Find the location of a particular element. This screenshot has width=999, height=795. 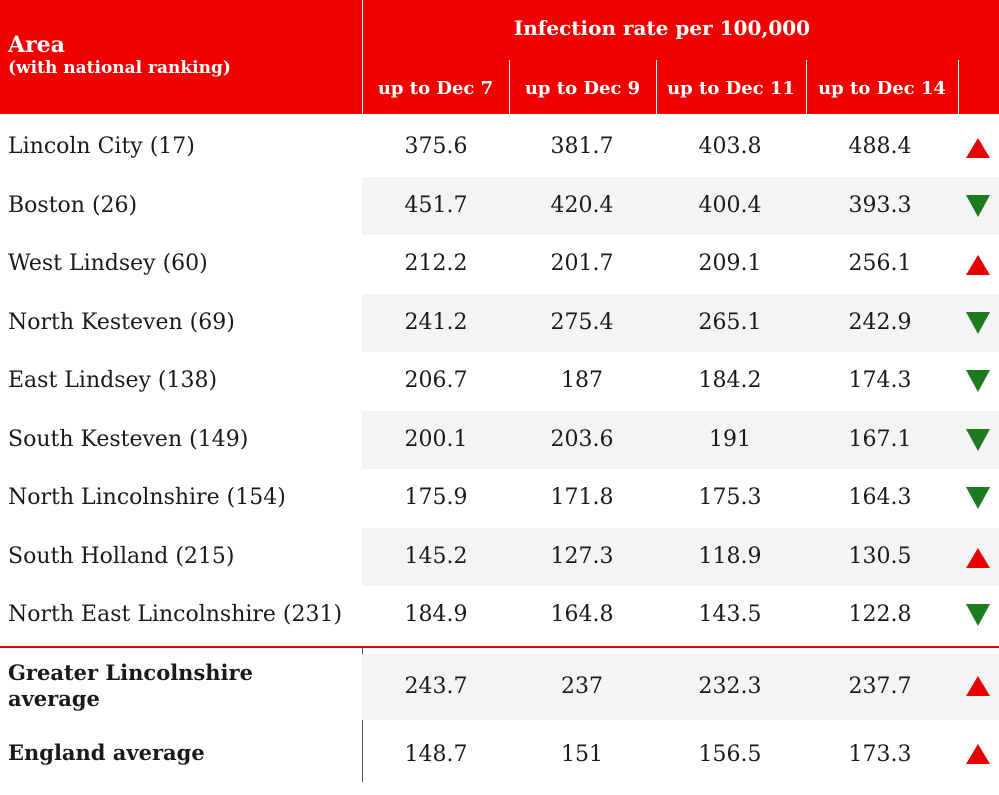

column-header-dec11: up to Dec 11 is located at coordinates (731, 88).